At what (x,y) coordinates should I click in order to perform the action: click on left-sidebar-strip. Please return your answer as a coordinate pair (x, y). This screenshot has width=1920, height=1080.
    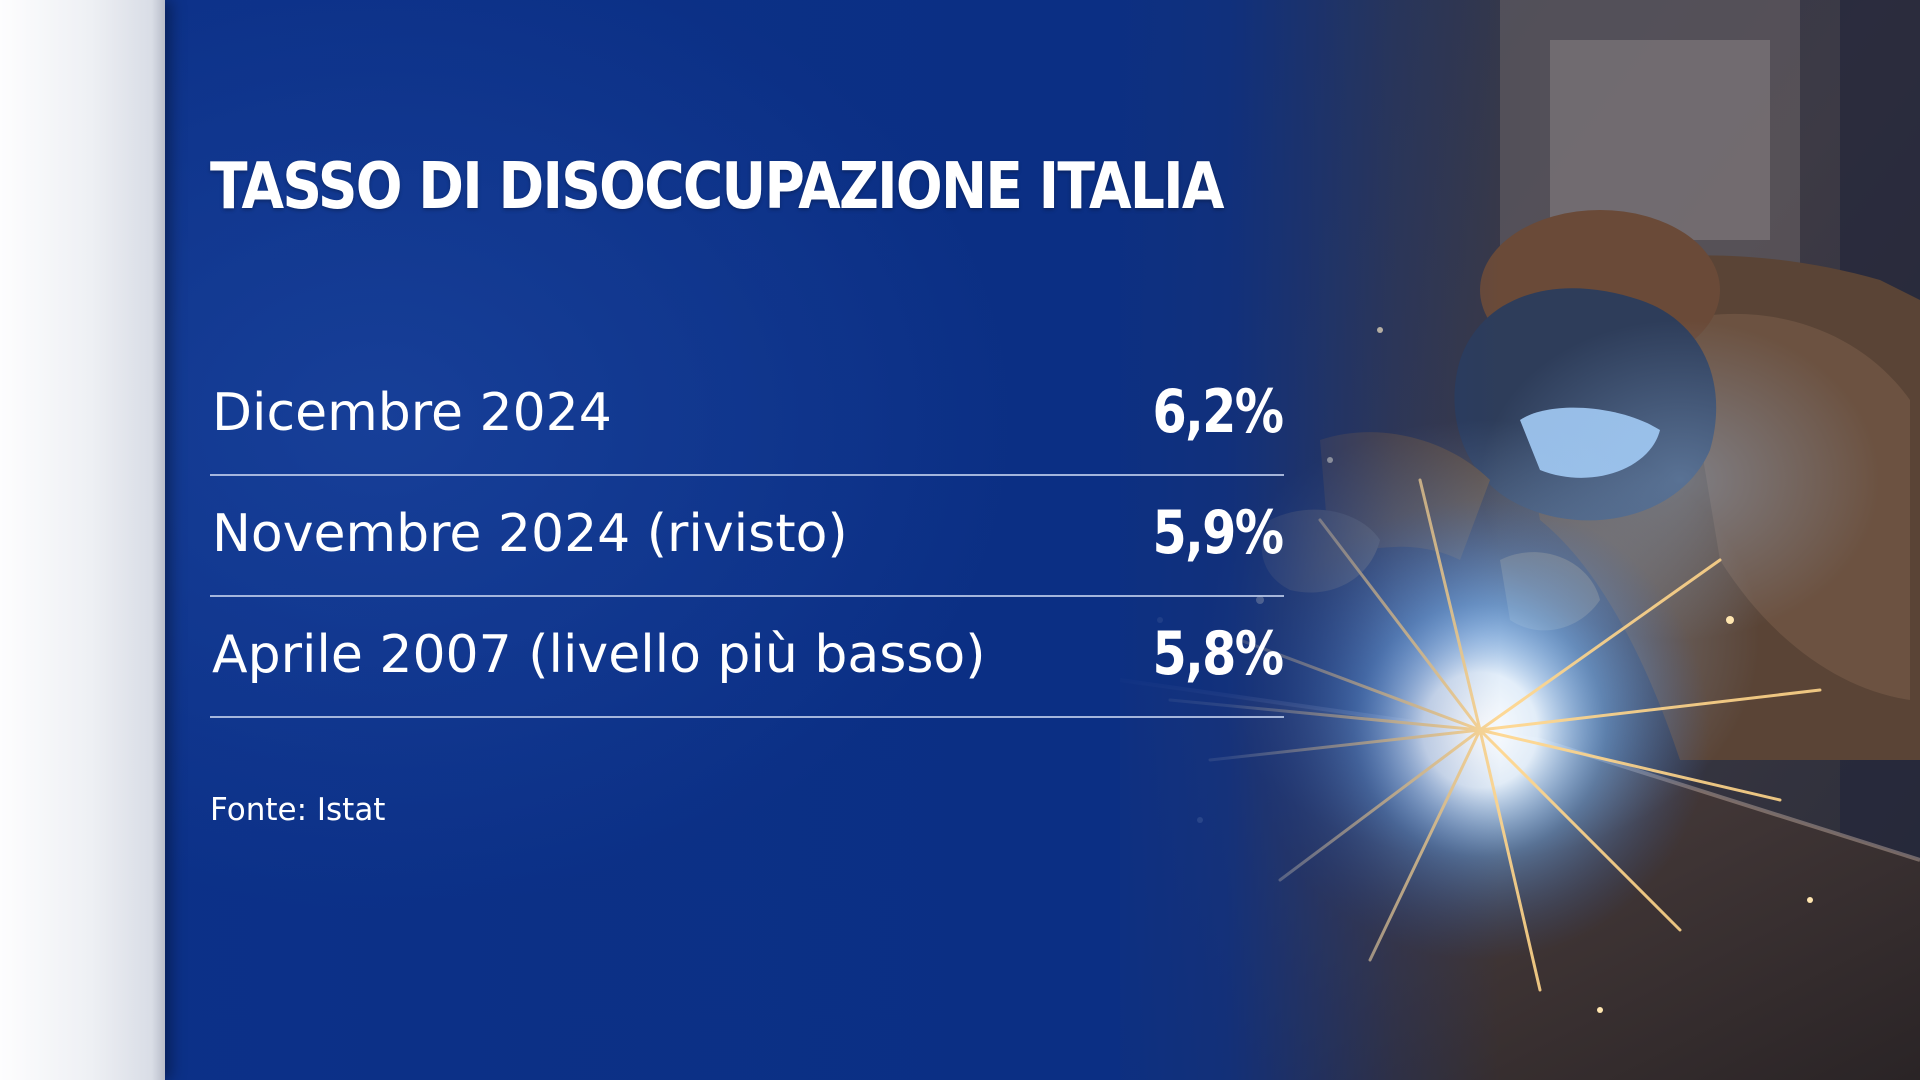
    Looking at the image, I should click on (82, 540).